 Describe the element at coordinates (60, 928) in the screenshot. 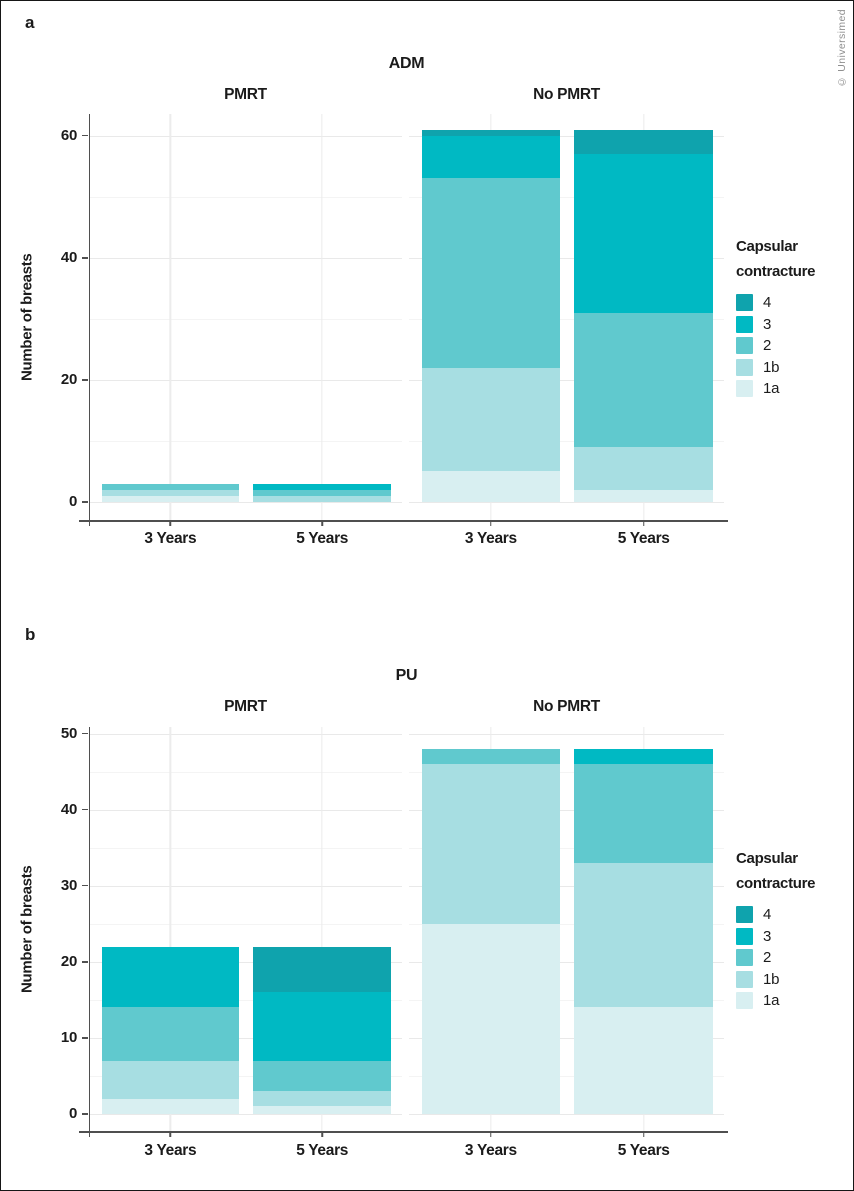

I see `y-axis: 0 10 20 30 40 50` at that location.